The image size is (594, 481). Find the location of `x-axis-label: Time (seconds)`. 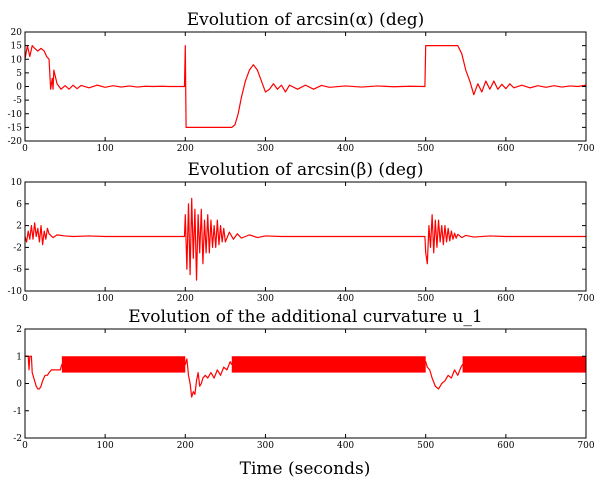

x-axis-label: Time (seconds) is located at coordinates (305, 469).